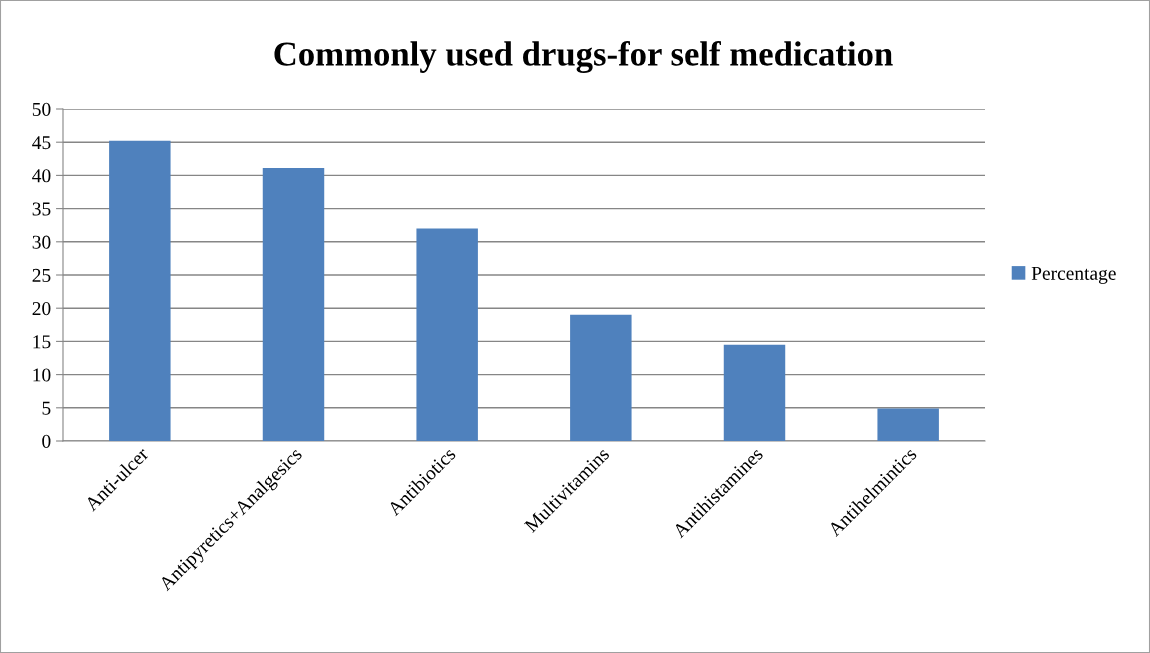 The image size is (1150, 653). What do you see at coordinates (46, 408) in the screenshot?
I see `y-tick-label: 5` at bounding box center [46, 408].